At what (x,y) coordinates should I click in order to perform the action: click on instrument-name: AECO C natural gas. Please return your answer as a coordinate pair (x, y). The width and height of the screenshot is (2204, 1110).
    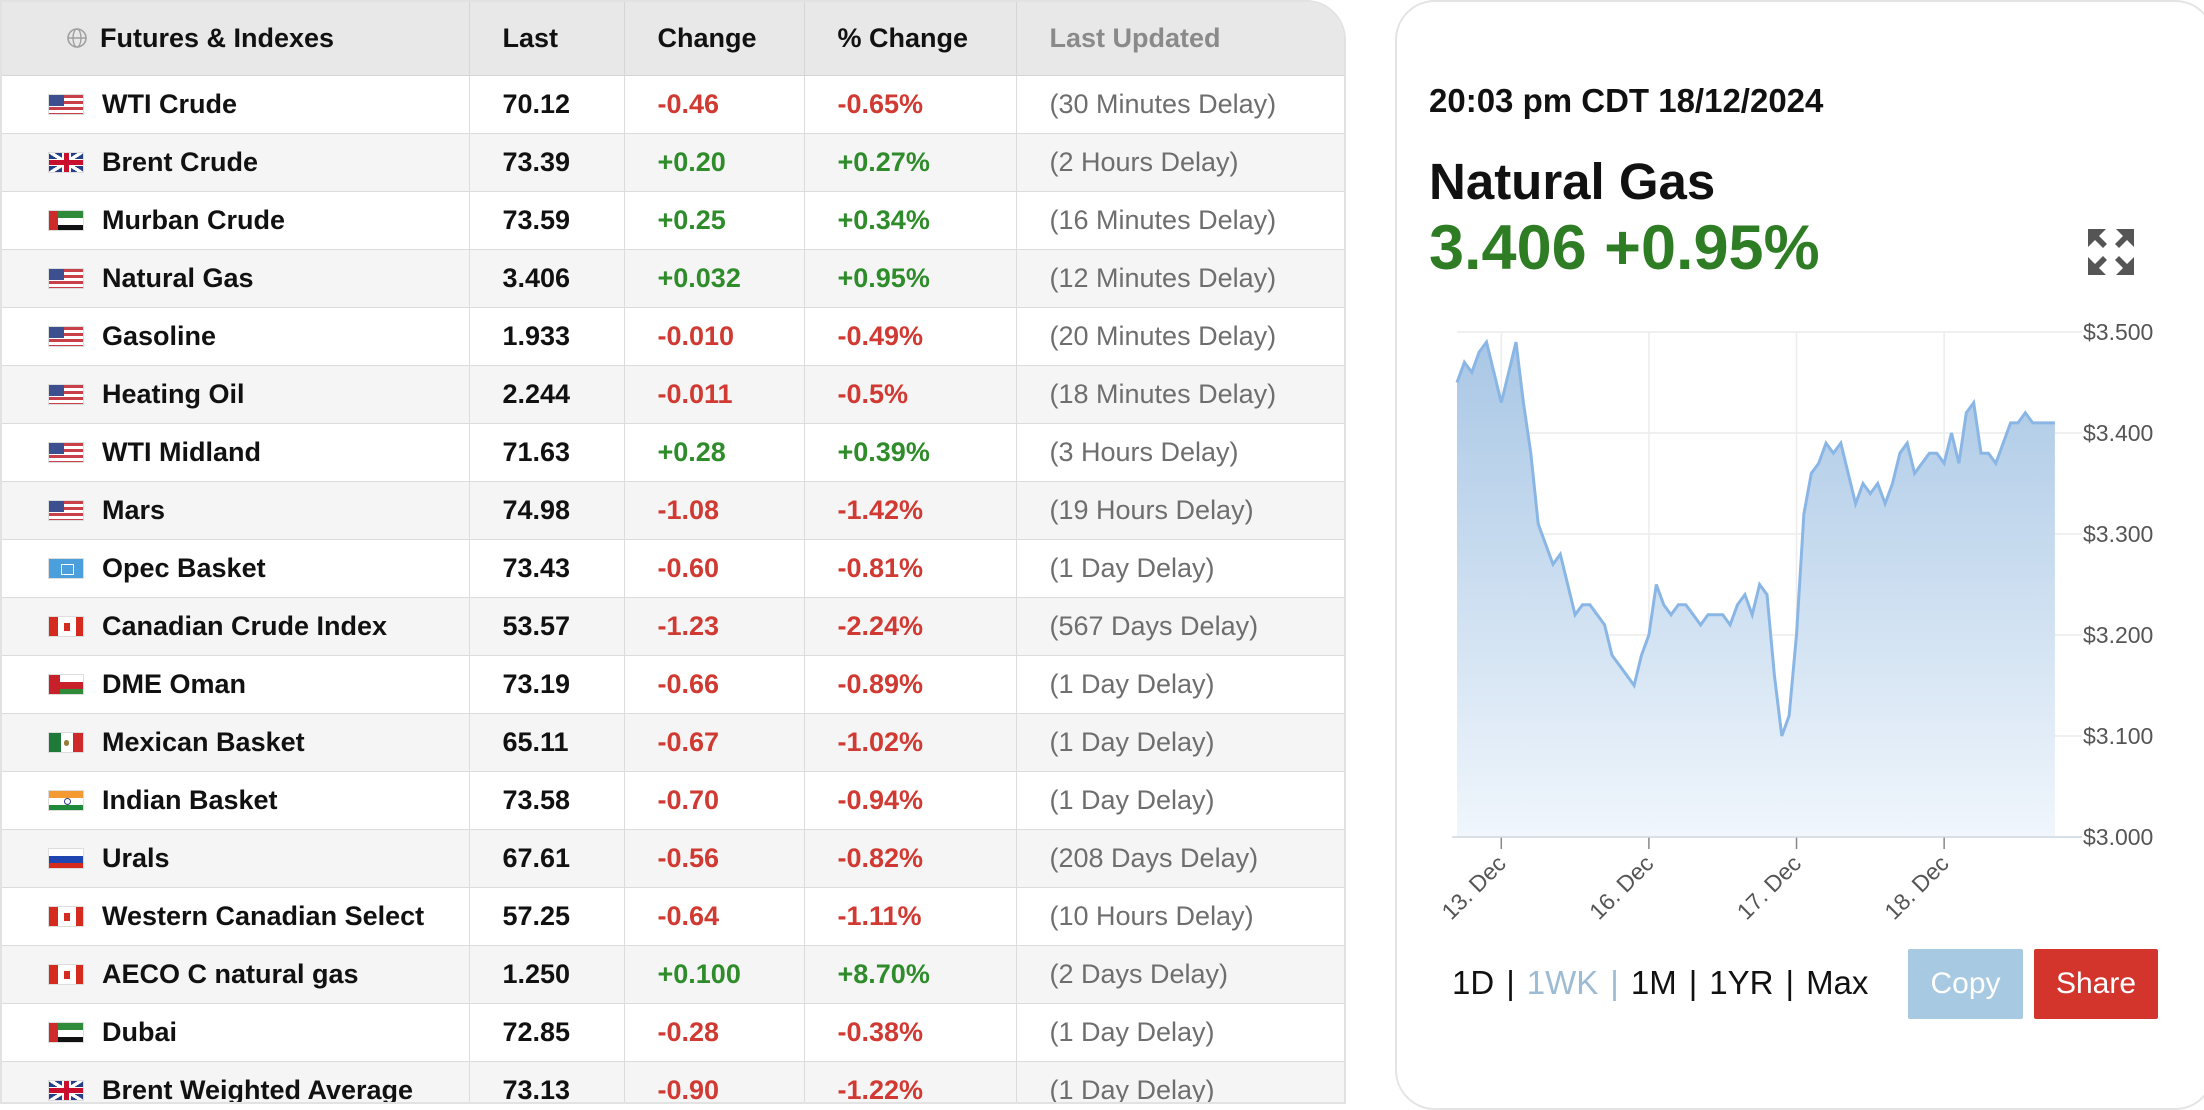
    Looking at the image, I should click on (230, 973).